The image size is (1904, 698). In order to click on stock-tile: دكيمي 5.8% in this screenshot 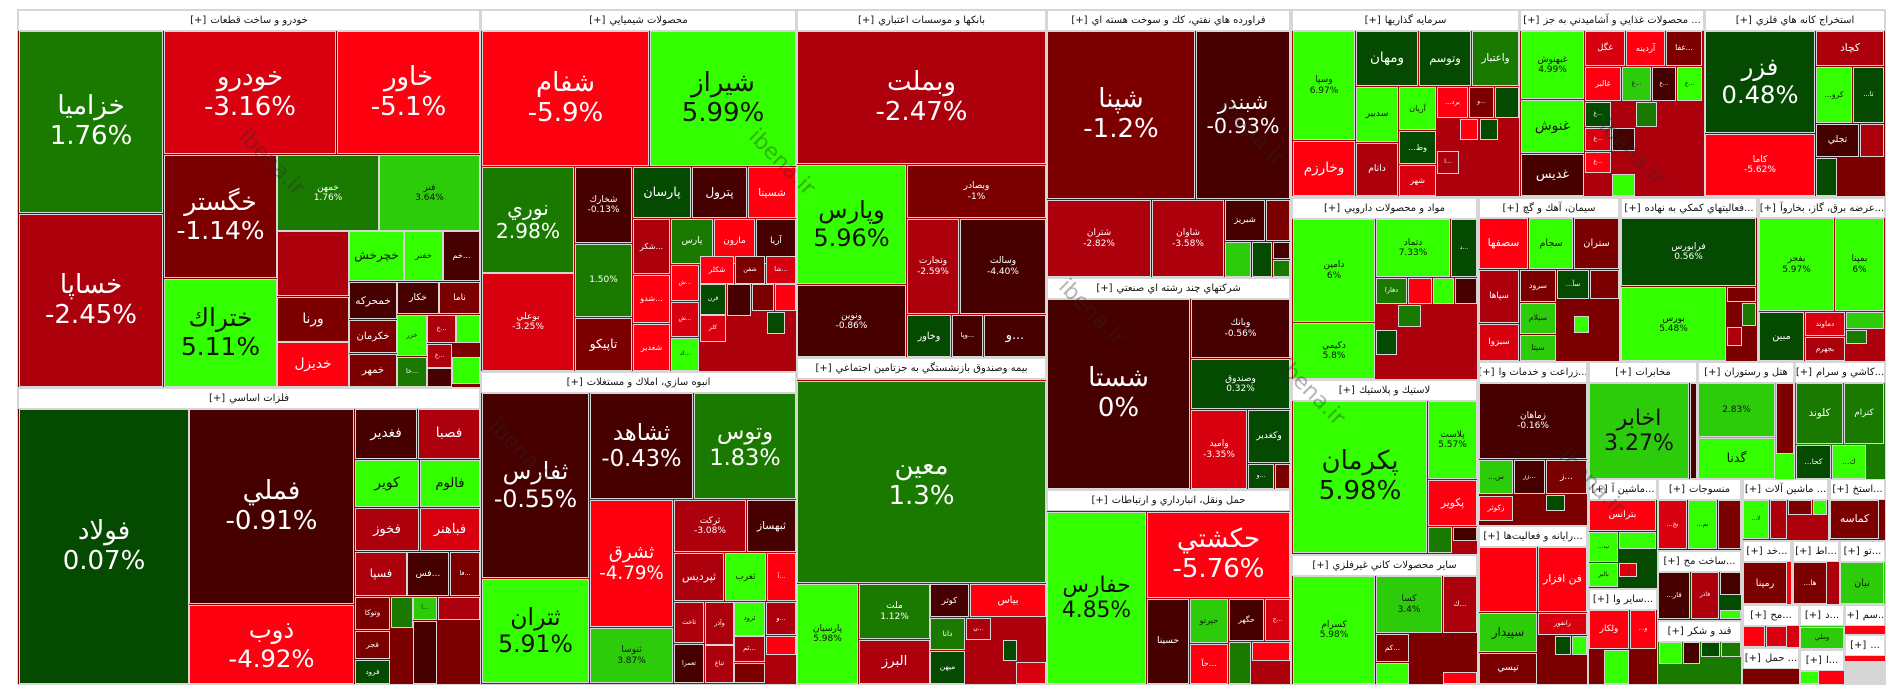, I will do `click(1334, 351)`.